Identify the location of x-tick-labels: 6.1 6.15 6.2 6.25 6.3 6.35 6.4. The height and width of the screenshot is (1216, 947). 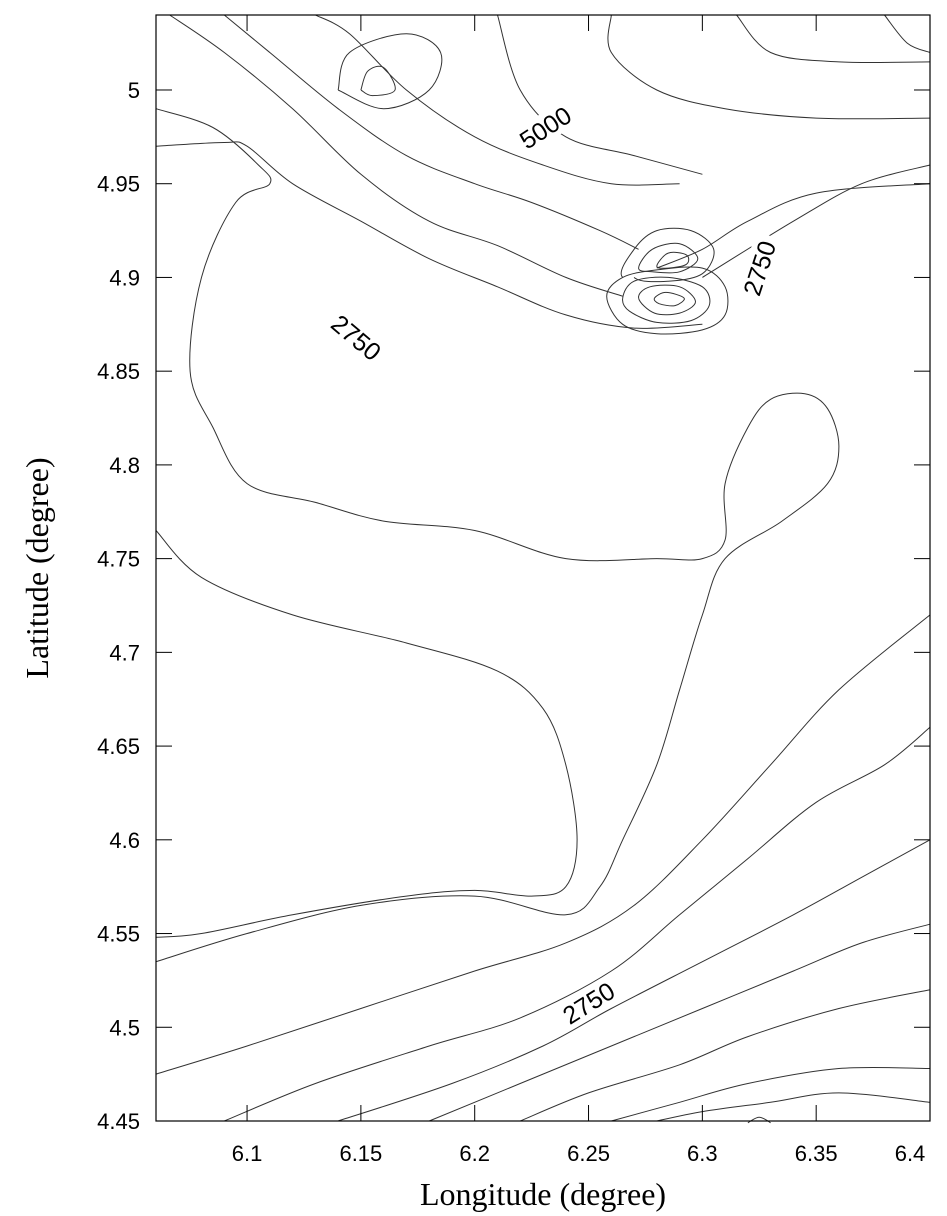
(579, 1153).